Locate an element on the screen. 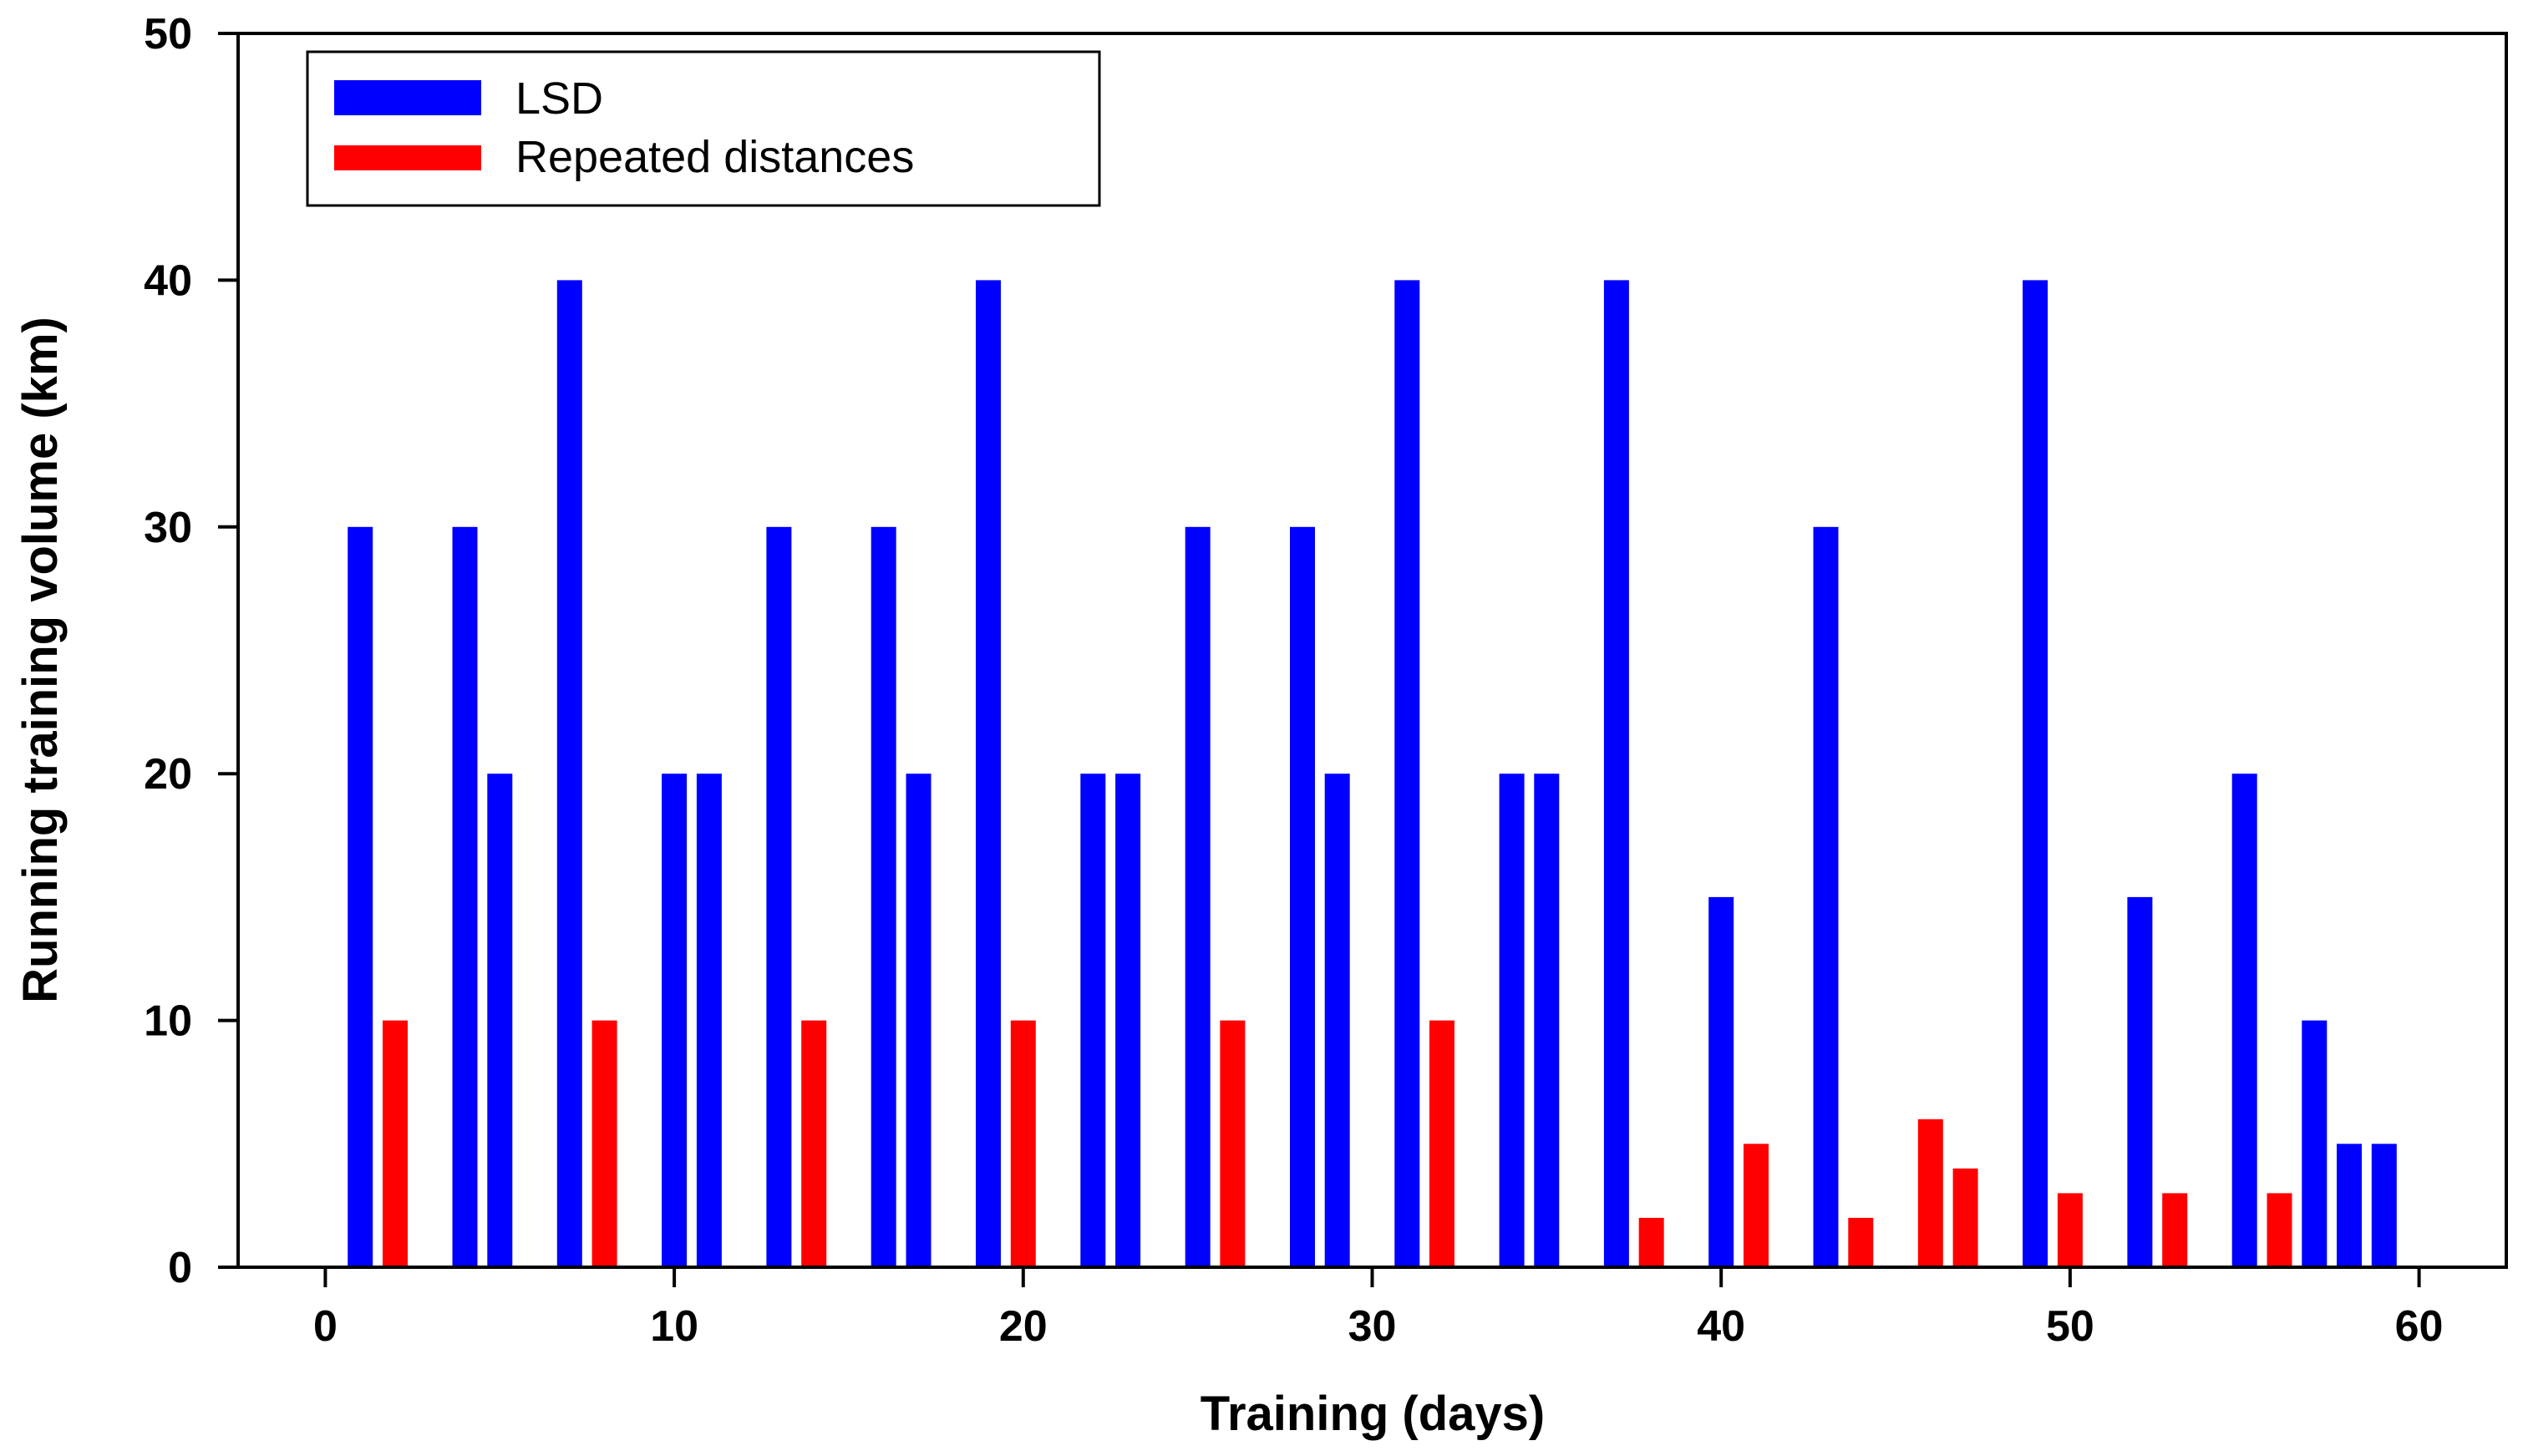 Image resolution: width=2523 pixels, height=1456 pixels. x-tick-label: 30 is located at coordinates (1372, 1326).